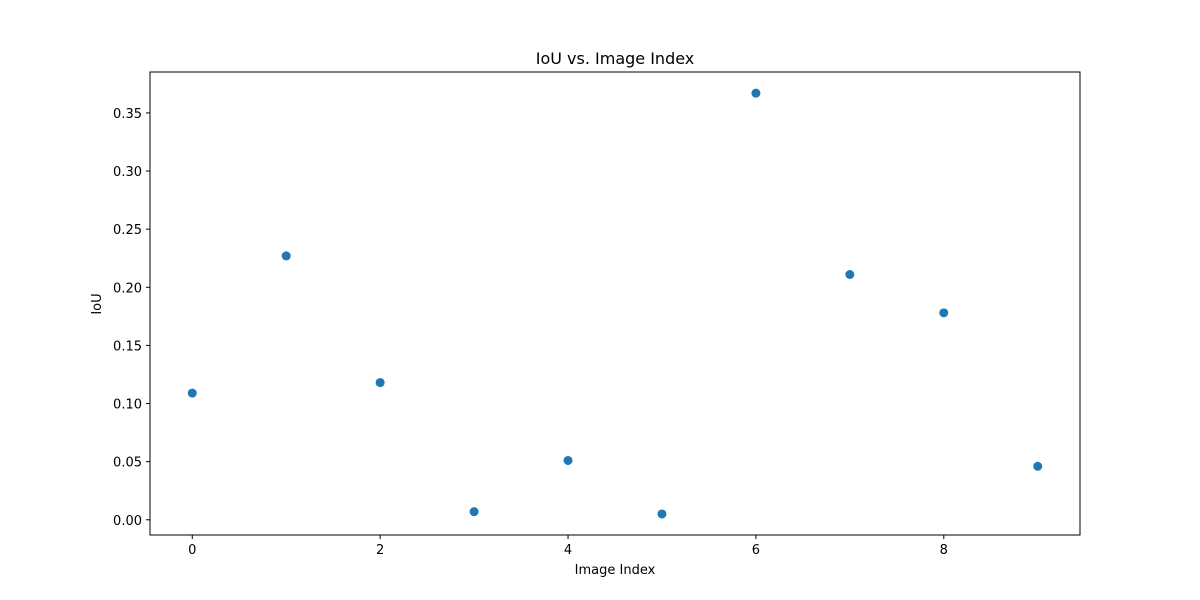  Describe the element at coordinates (127, 463) in the screenshot. I see `y-tick-label: 0.05` at that location.